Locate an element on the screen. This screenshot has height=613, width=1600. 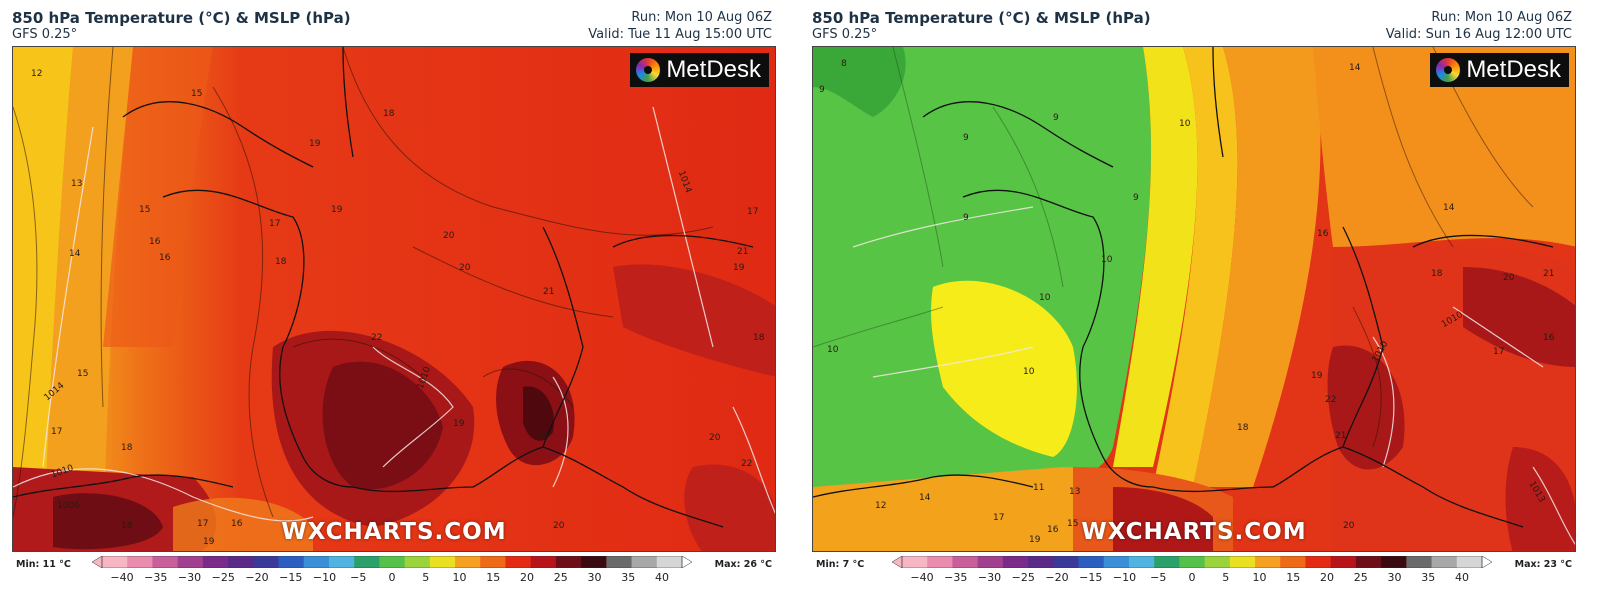
legend-tick-label: −5 is located at coordinates (1158, 577).